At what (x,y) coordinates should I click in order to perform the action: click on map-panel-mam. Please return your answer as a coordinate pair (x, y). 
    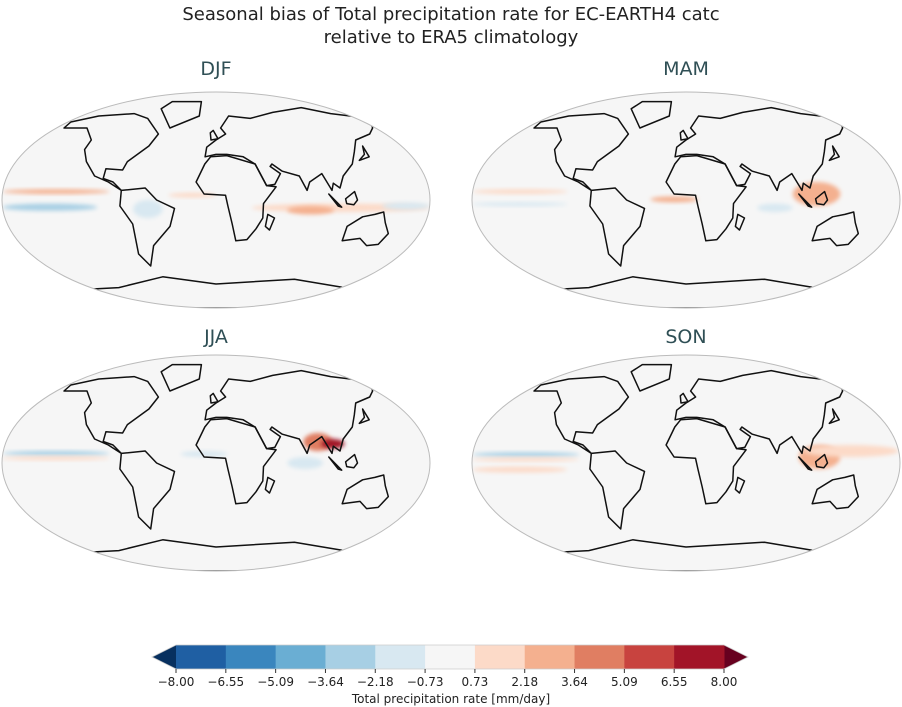
    Looking at the image, I should click on (686, 200).